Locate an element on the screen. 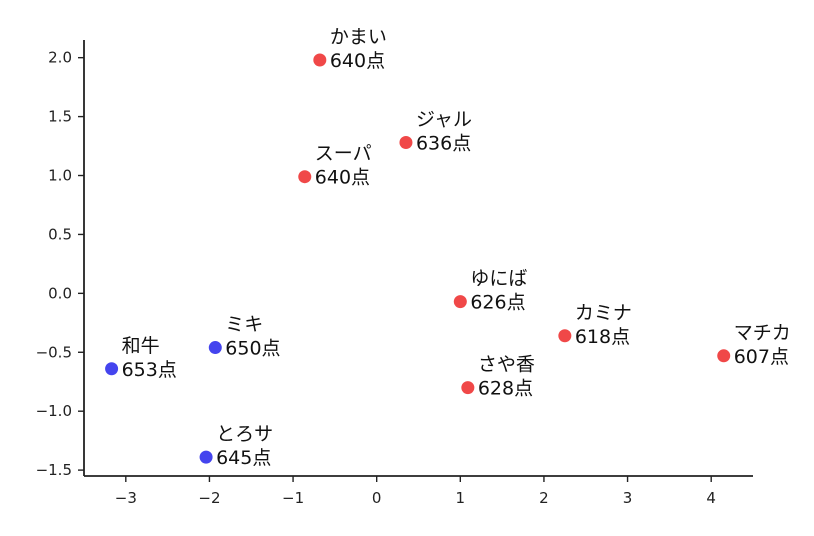  point-score-label: 645点 is located at coordinates (243, 458).